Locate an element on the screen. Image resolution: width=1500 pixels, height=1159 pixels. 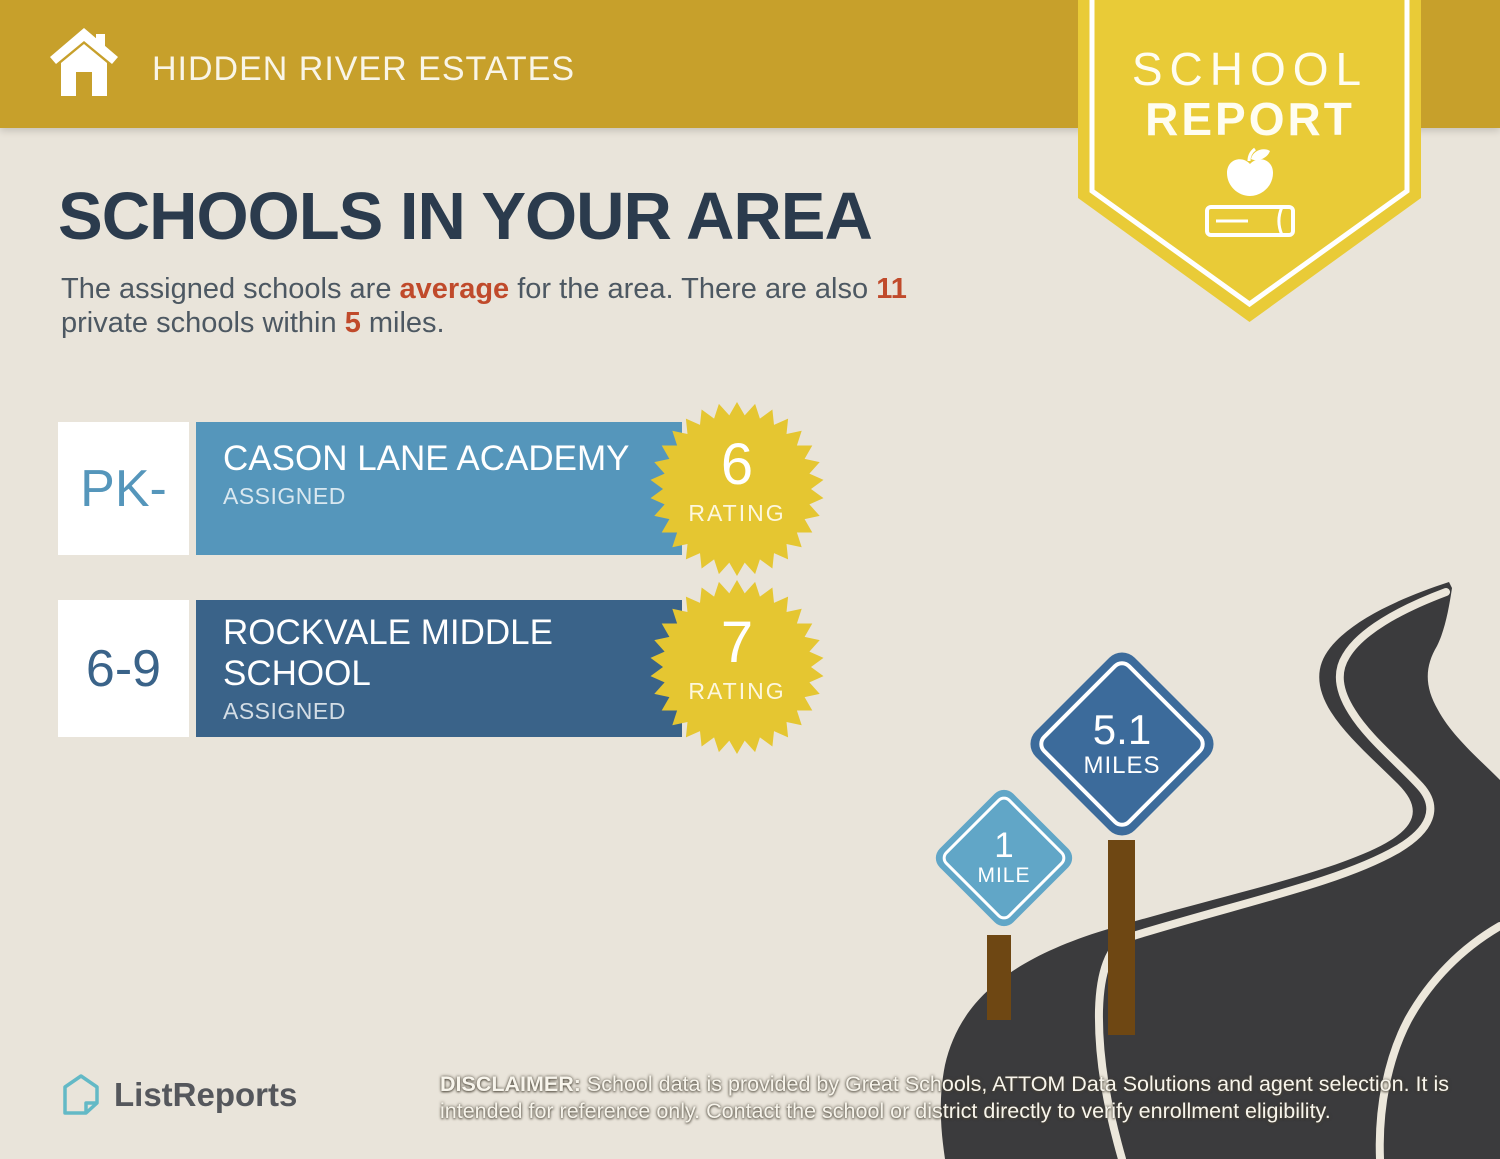
distance-value: 5.1 is located at coordinates (1122, 729).